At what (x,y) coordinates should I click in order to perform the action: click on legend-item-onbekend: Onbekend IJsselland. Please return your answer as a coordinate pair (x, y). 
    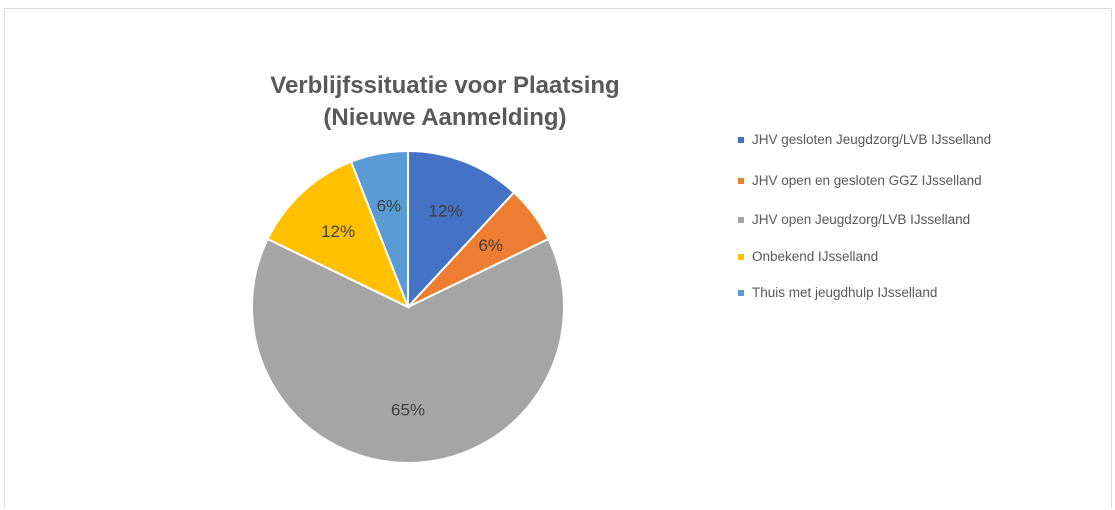
    Looking at the image, I should click on (878, 256).